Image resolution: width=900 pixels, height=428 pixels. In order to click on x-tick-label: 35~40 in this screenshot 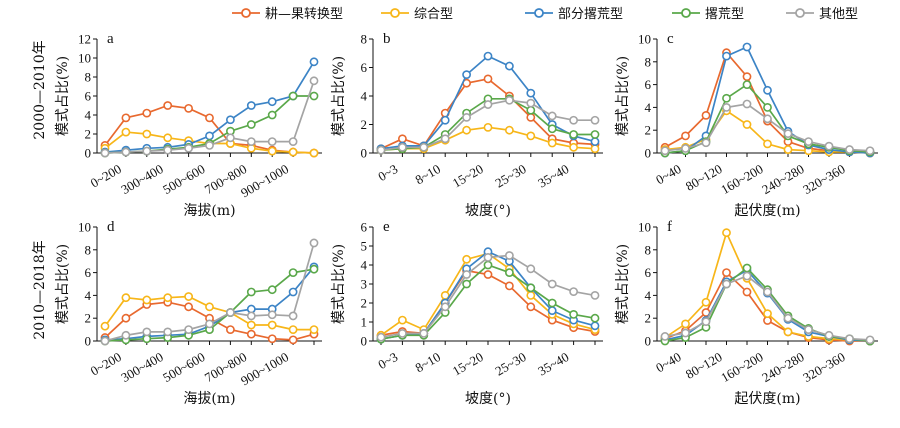, I will do `click(553, 364)`.